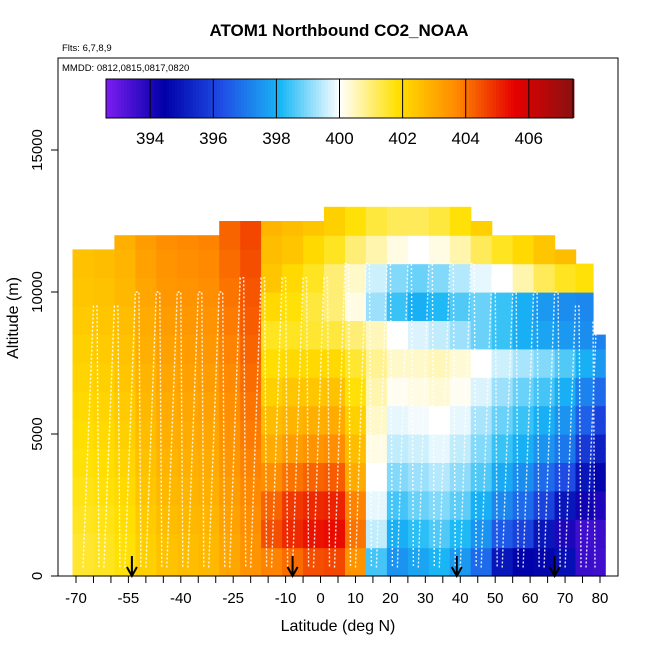  What do you see at coordinates (495, 598) in the screenshot?
I see `x-tick-label: 50` at bounding box center [495, 598].